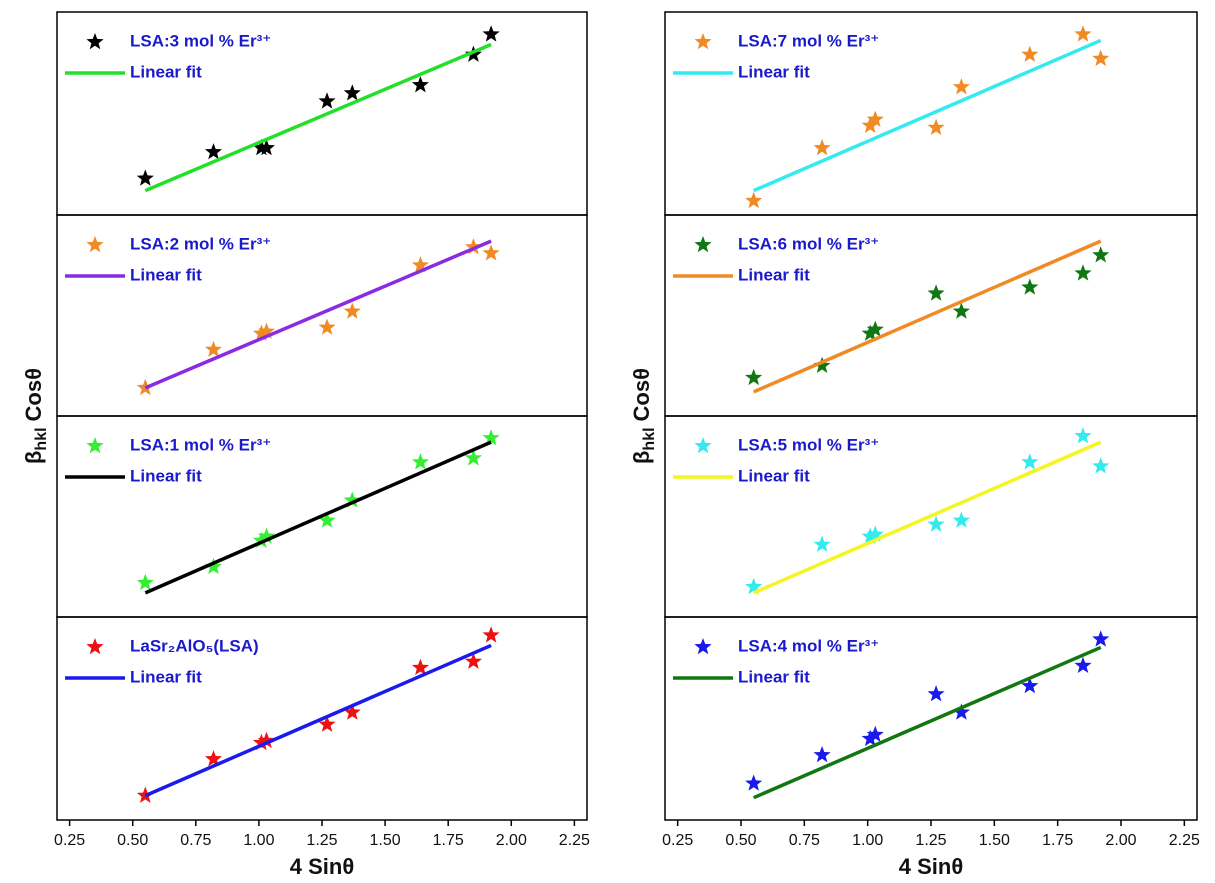 This screenshot has width=1215, height=883. I want to click on legend-label: LSA:3 mol % Er³⁺, so click(200, 40).